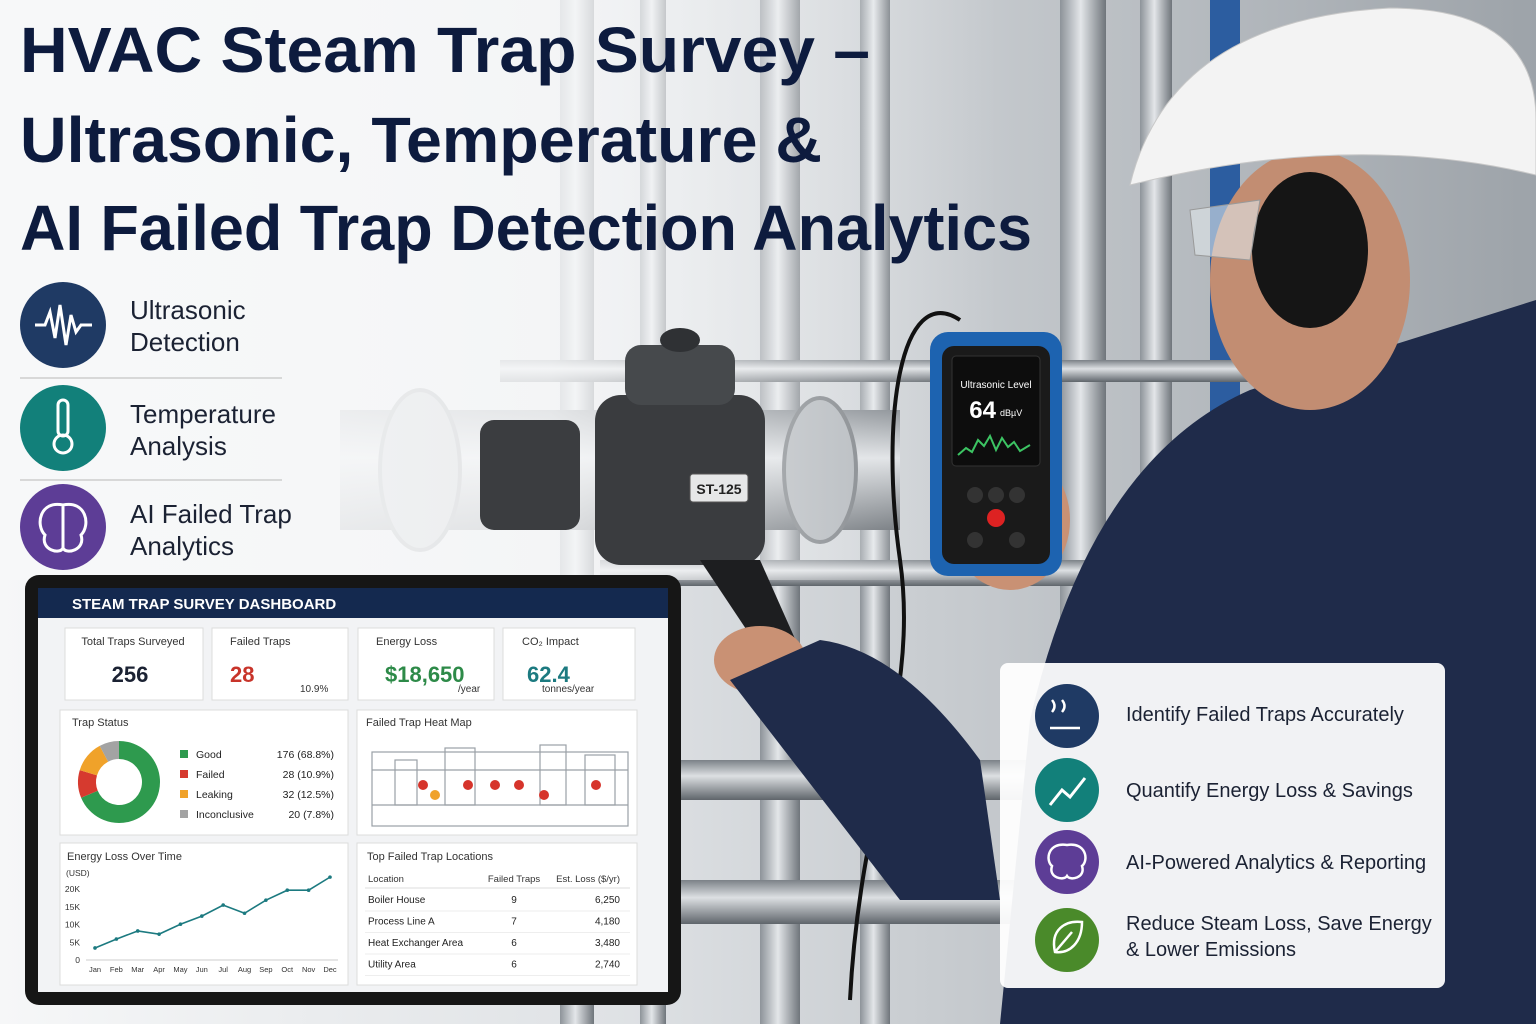  I want to click on y-tick-label: 10K, so click(72, 925).